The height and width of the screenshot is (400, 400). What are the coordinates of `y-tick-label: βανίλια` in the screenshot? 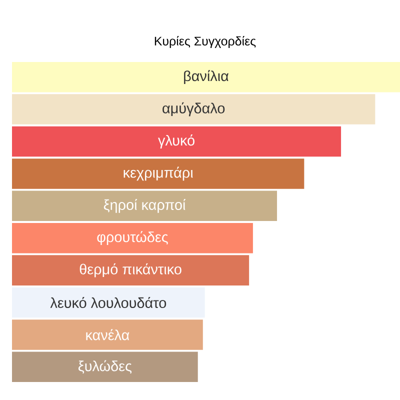 It's located at (206, 77).